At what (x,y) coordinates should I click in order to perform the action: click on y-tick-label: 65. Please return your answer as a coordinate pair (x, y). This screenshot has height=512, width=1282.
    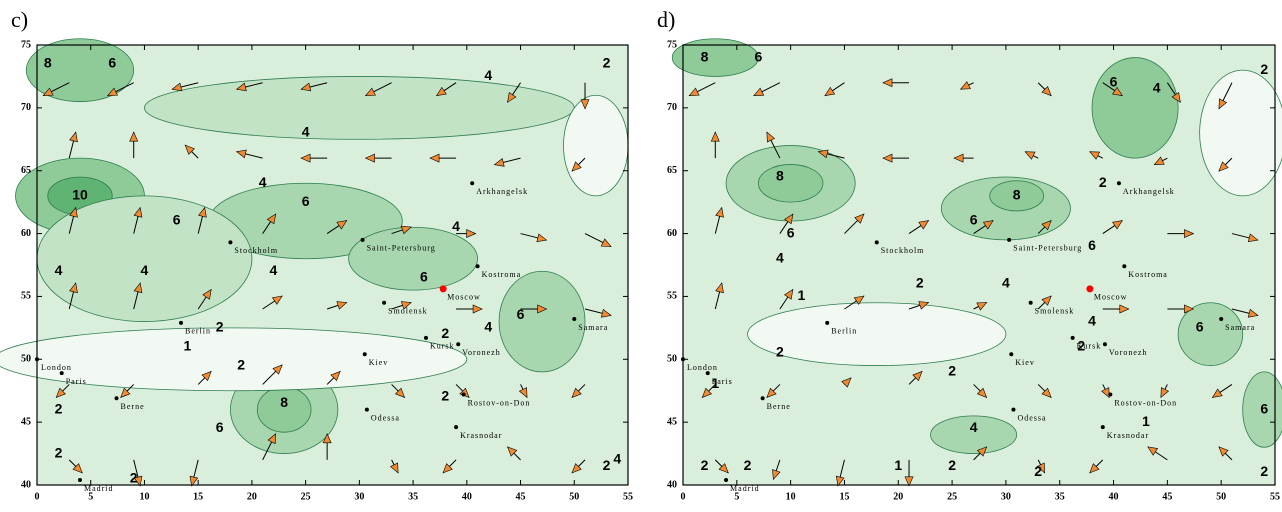
    Looking at the image, I should click on (26, 170).